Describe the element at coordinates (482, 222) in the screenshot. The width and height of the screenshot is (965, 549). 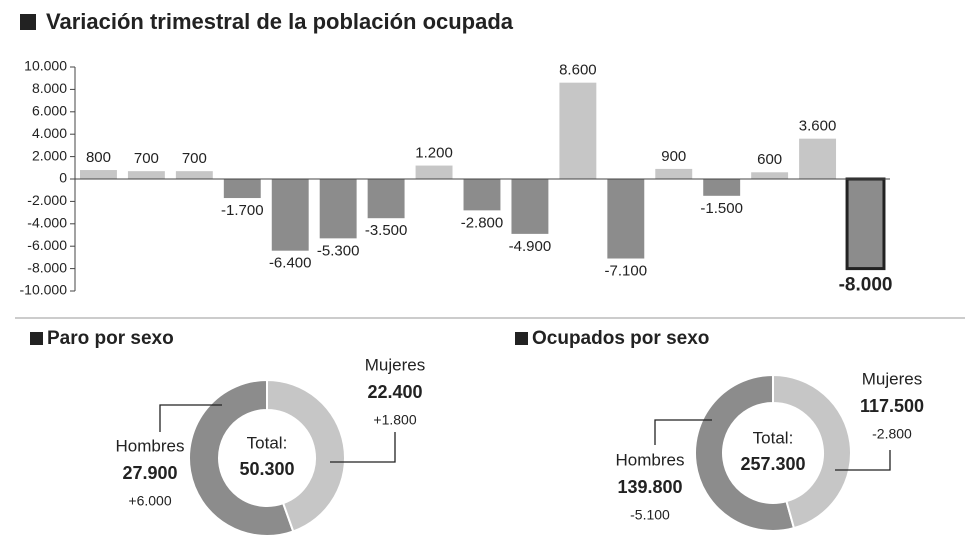
I see `value-label: -2.800` at that location.